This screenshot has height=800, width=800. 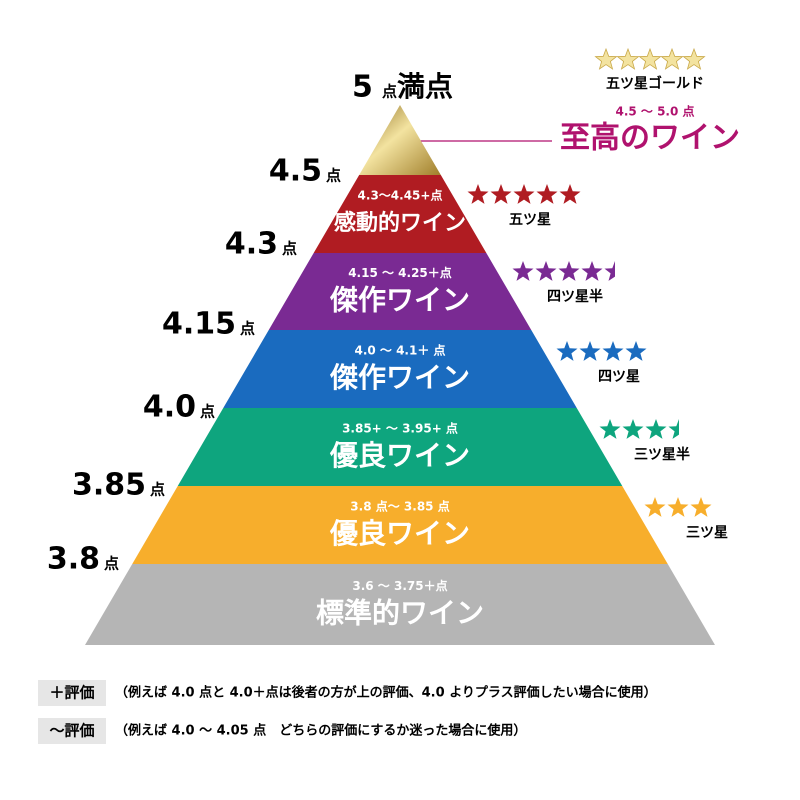 I want to click on top-score: 5, so click(x=362, y=87).